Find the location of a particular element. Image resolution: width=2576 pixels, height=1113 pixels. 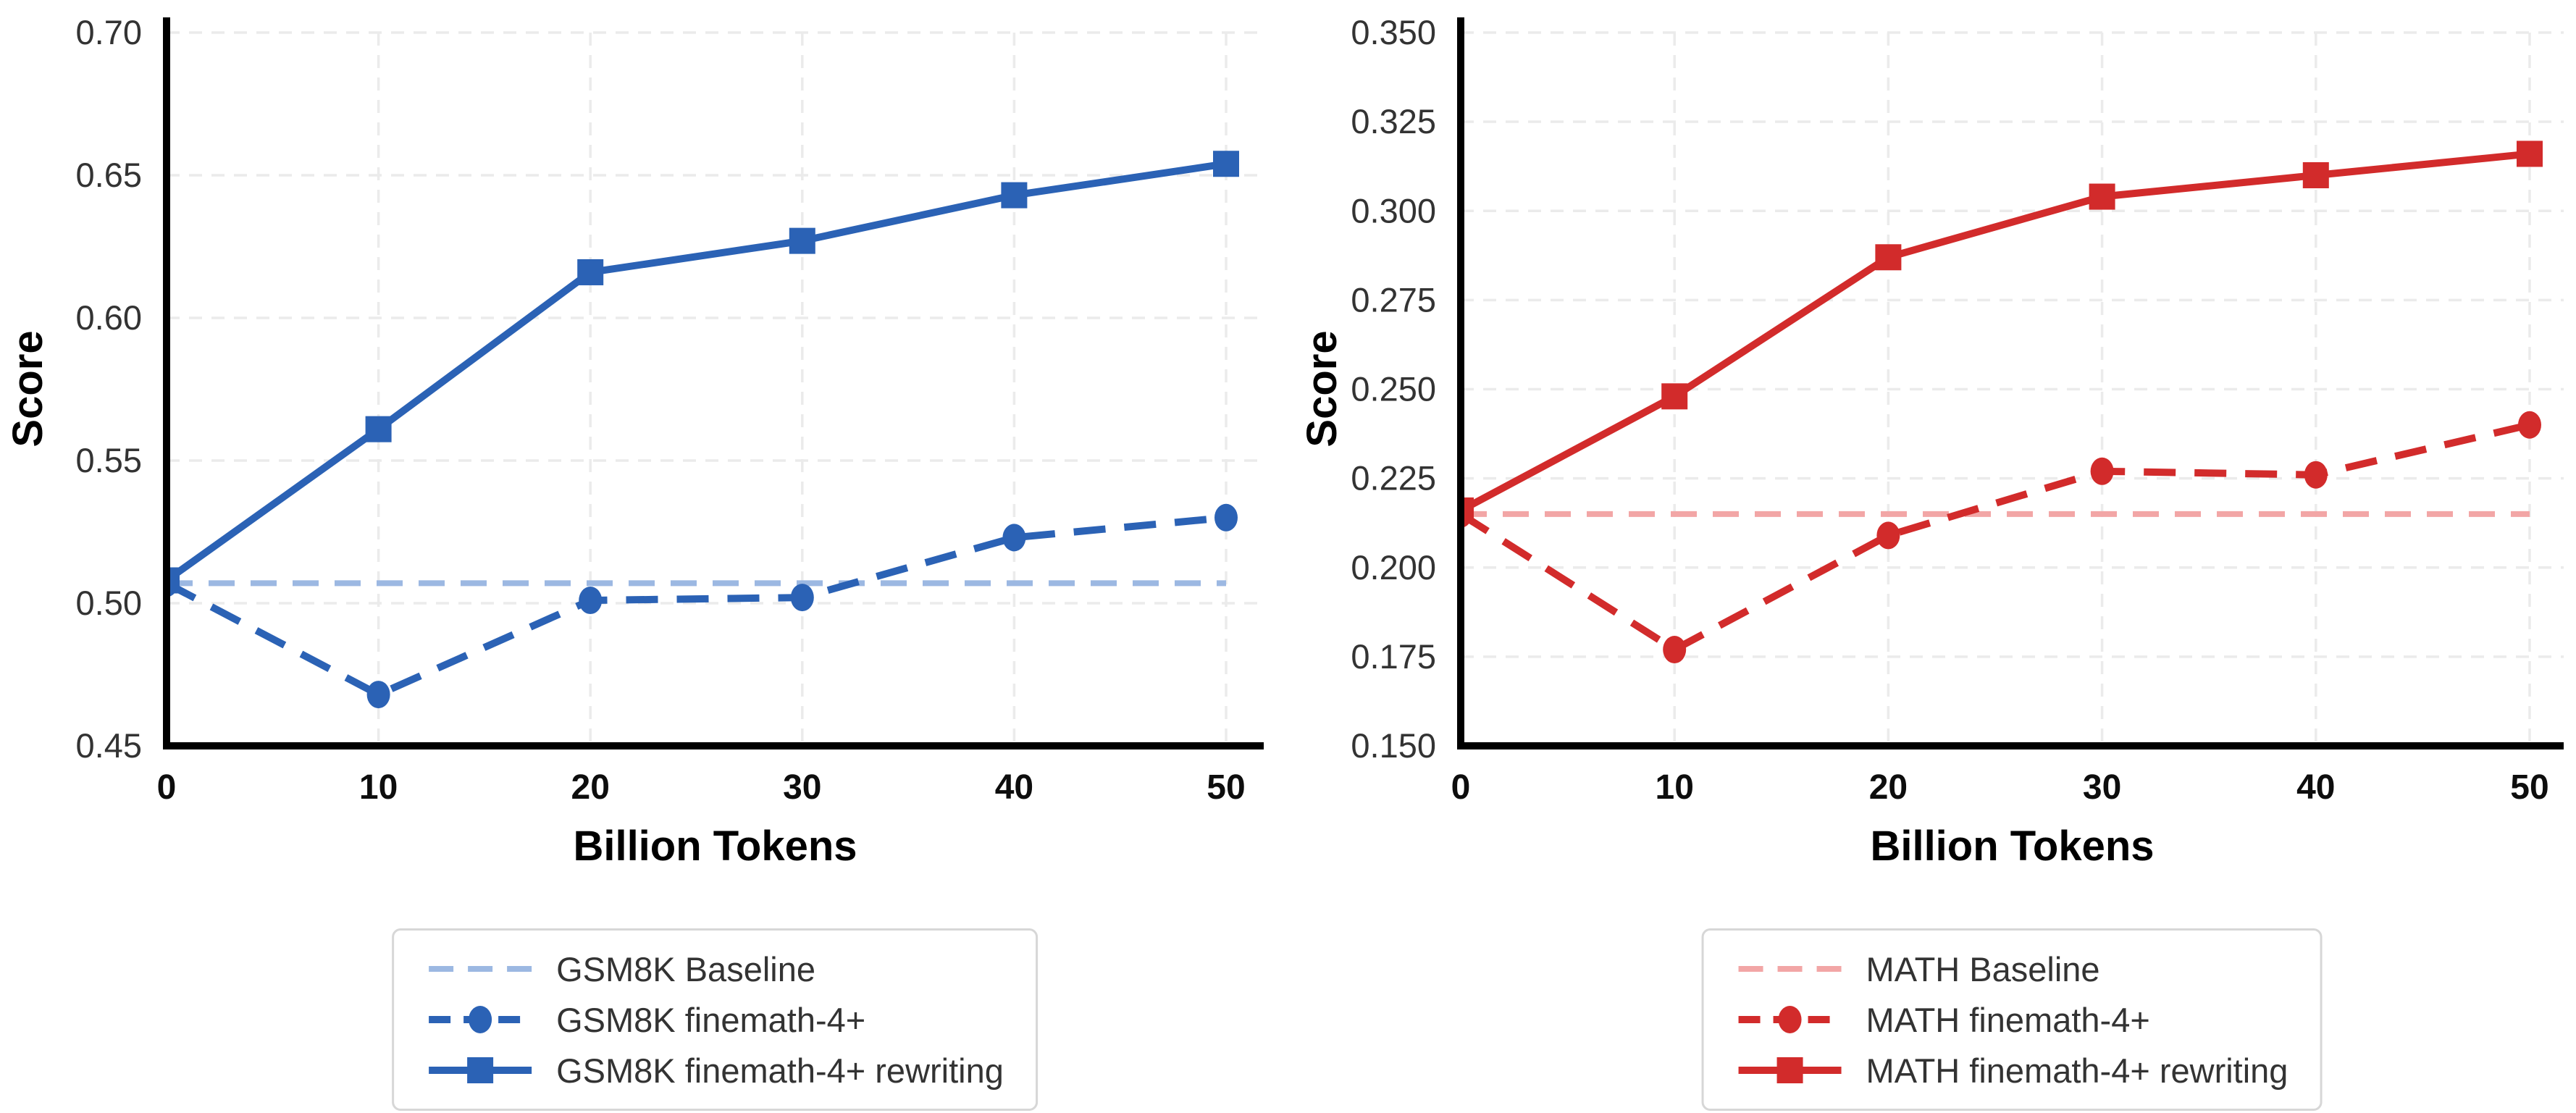

y-tick-label: 0.250 is located at coordinates (1393, 389).